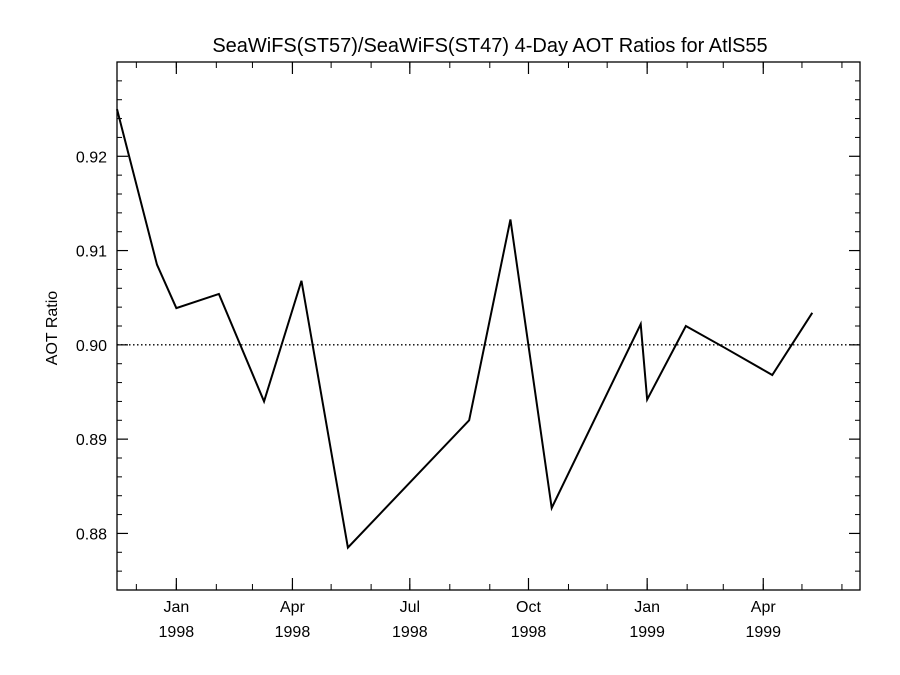 This screenshot has height=675, width=900. Describe the element at coordinates (91, 440) in the screenshot. I see `y-tick-label: 0.89` at that location.